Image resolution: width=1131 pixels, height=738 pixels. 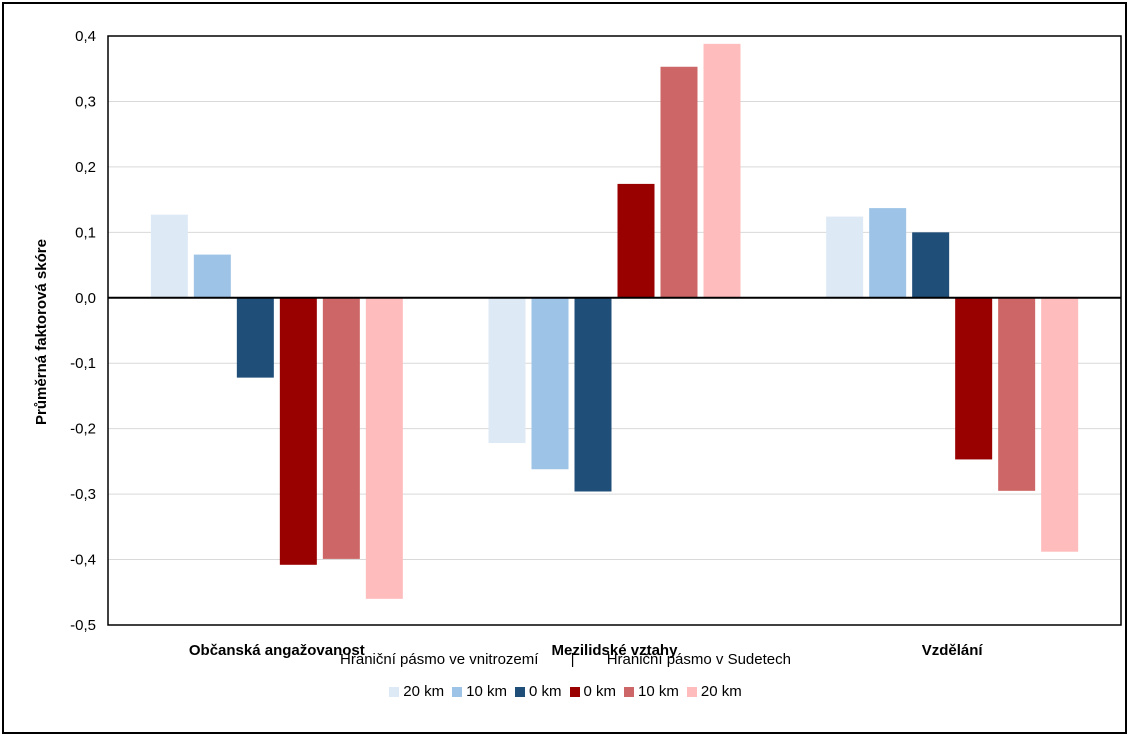 I want to click on y-tick-label: 0,0, so click(x=85, y=298).